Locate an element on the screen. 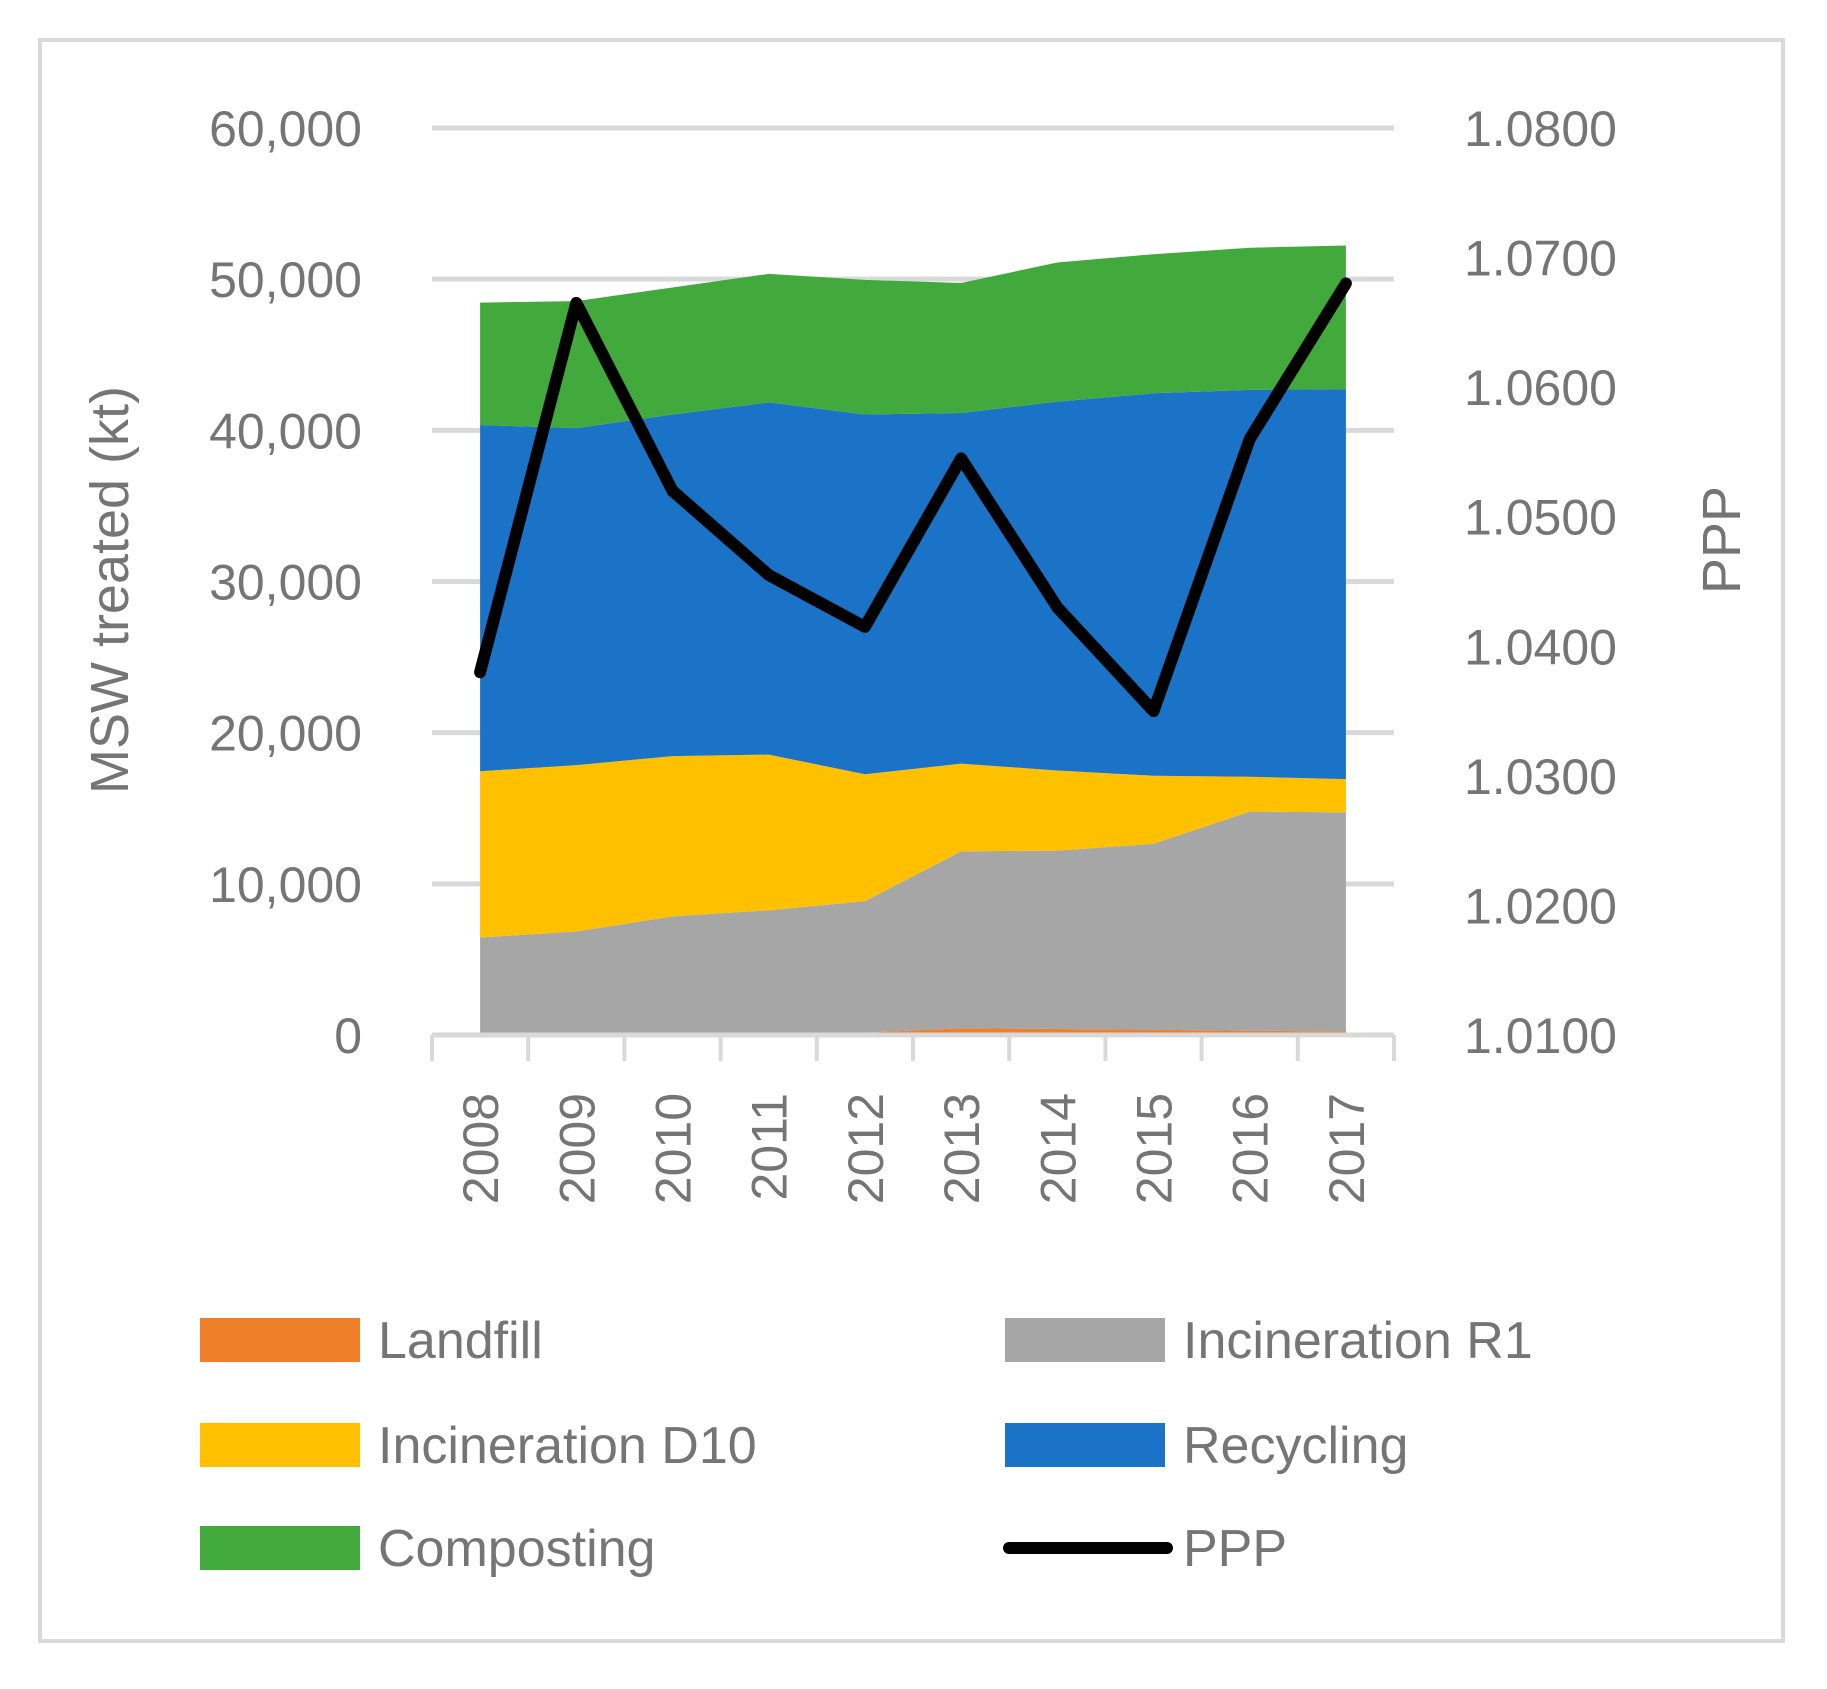 This screenshot has height=1689, width=1827. legend-label: Incineration D10 is located at coordinates (567, 1446).